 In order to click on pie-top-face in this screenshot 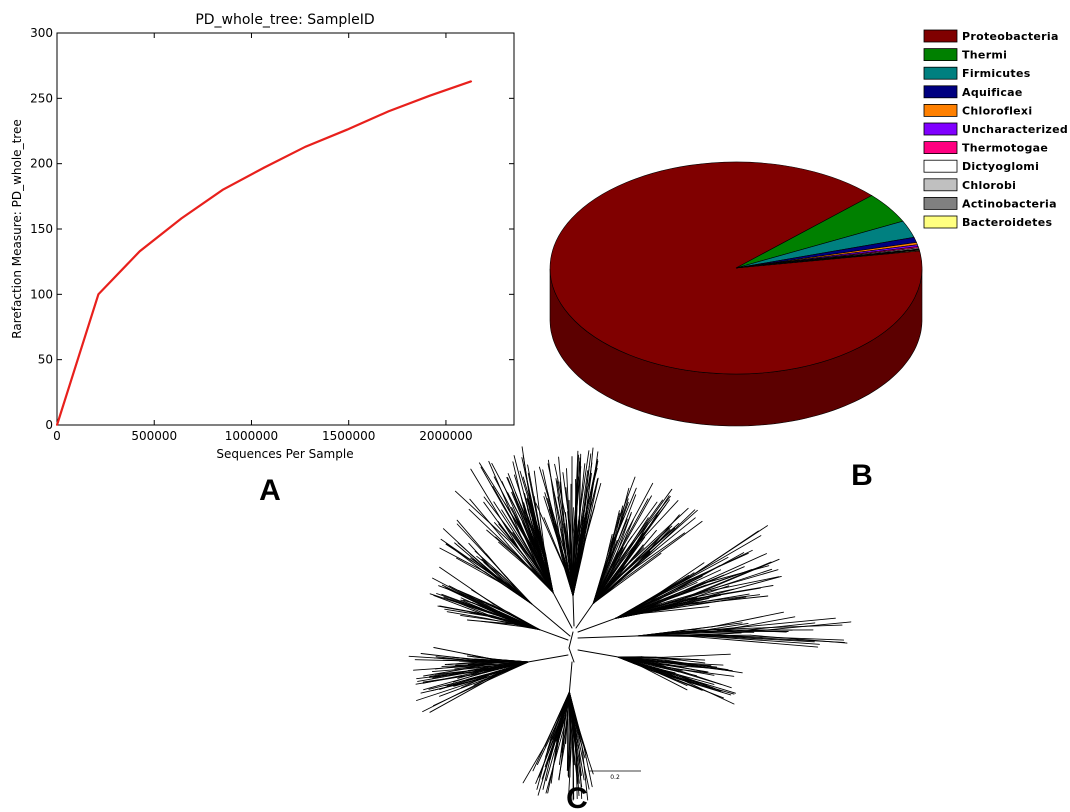, I will do `click(736, 268)`.